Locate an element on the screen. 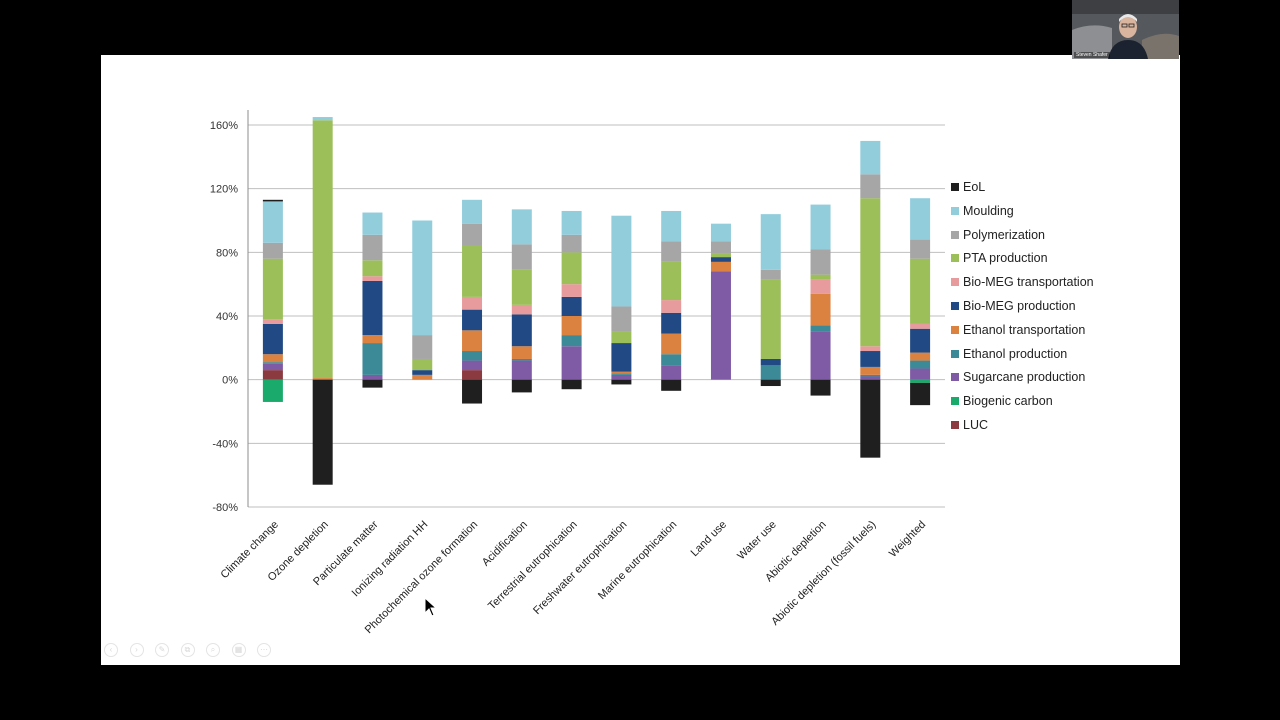 The height and width of the screenshot is (720, 1280). legend-item: Sugarcane production is located at coordinates (1018, 377).